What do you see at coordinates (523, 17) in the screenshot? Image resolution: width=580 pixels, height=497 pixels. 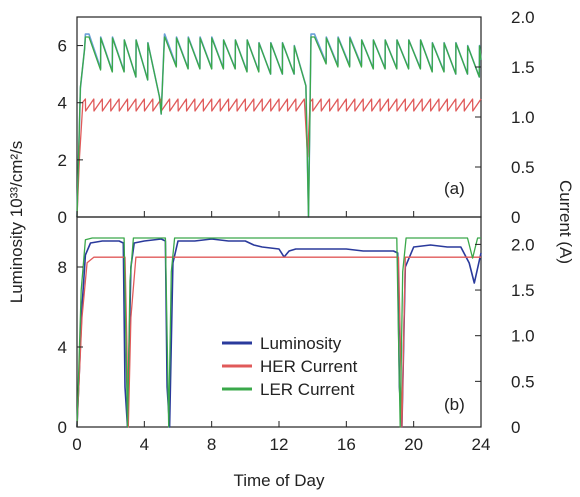 I see `panel-a-y2tick-label: 2.0` at bounding box center [523, 17].